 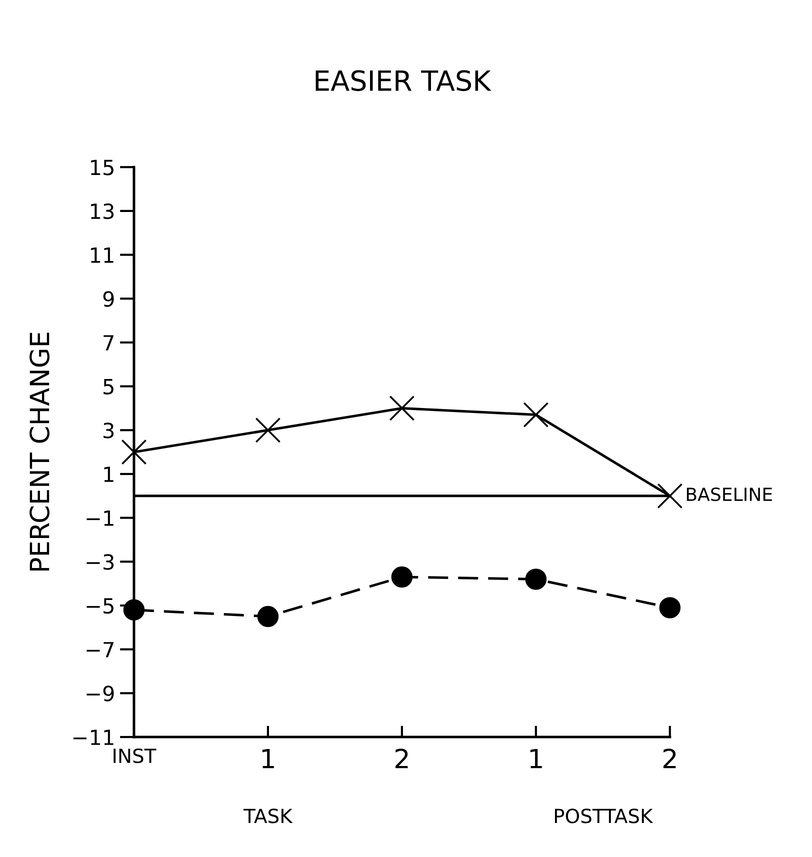 What do you see at coordinates (135, 756) in the screenshot?
I see `x-tick-label: INST` at bounding box center [135, 756].